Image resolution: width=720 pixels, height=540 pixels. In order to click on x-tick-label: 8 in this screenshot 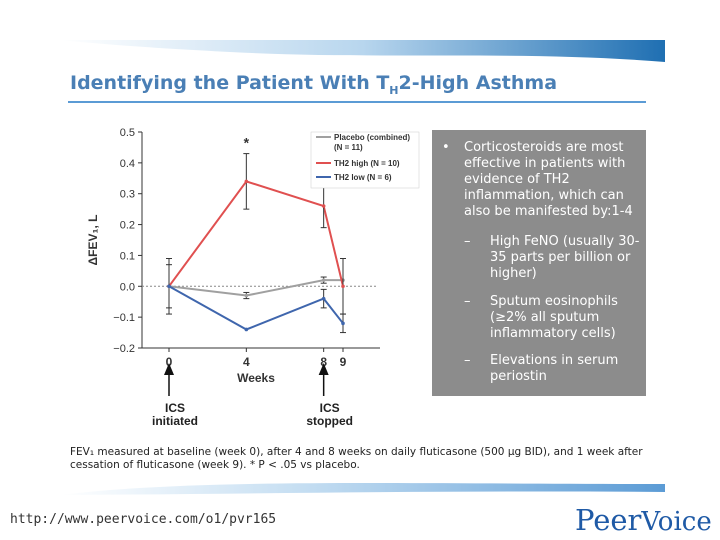, I will do `click(323, 362)`.